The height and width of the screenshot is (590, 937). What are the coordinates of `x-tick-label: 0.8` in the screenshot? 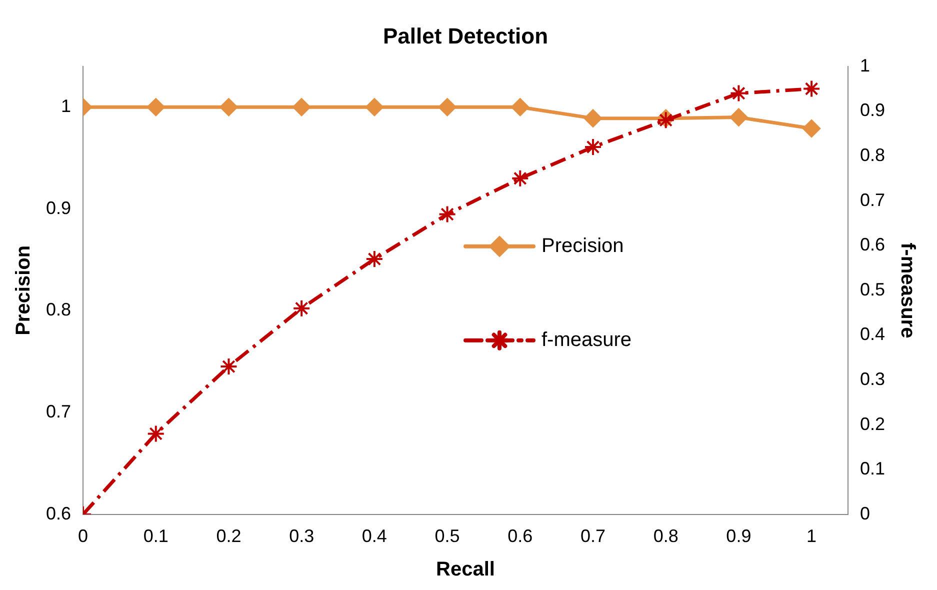 It's located at (665, 536).